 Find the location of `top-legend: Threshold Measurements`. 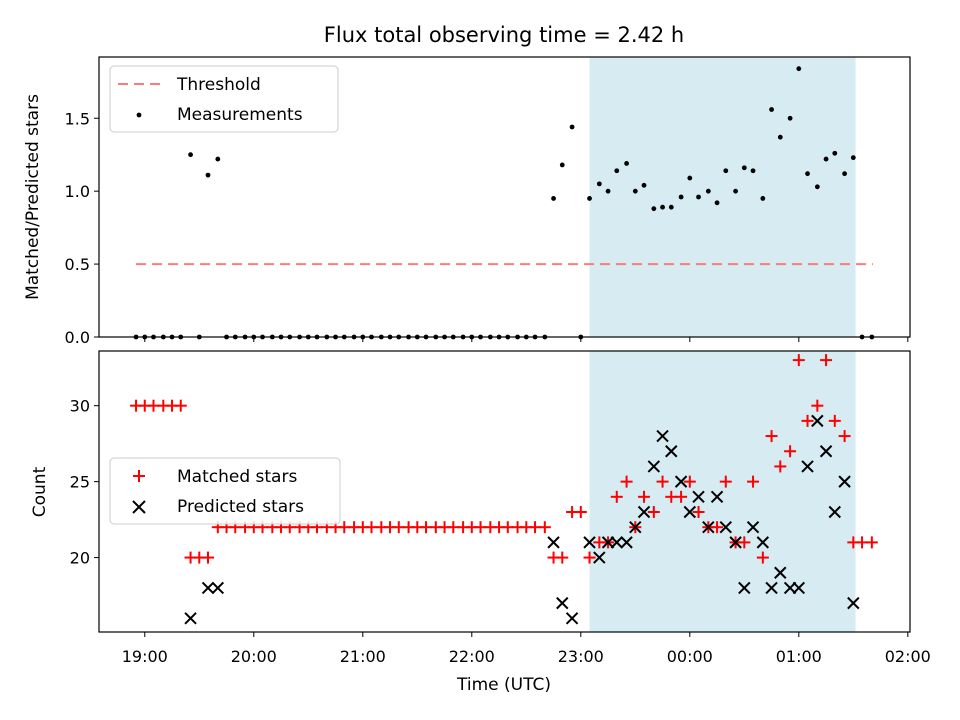

top-legend: Threshold Measurements is located at coordinates (224, 99).